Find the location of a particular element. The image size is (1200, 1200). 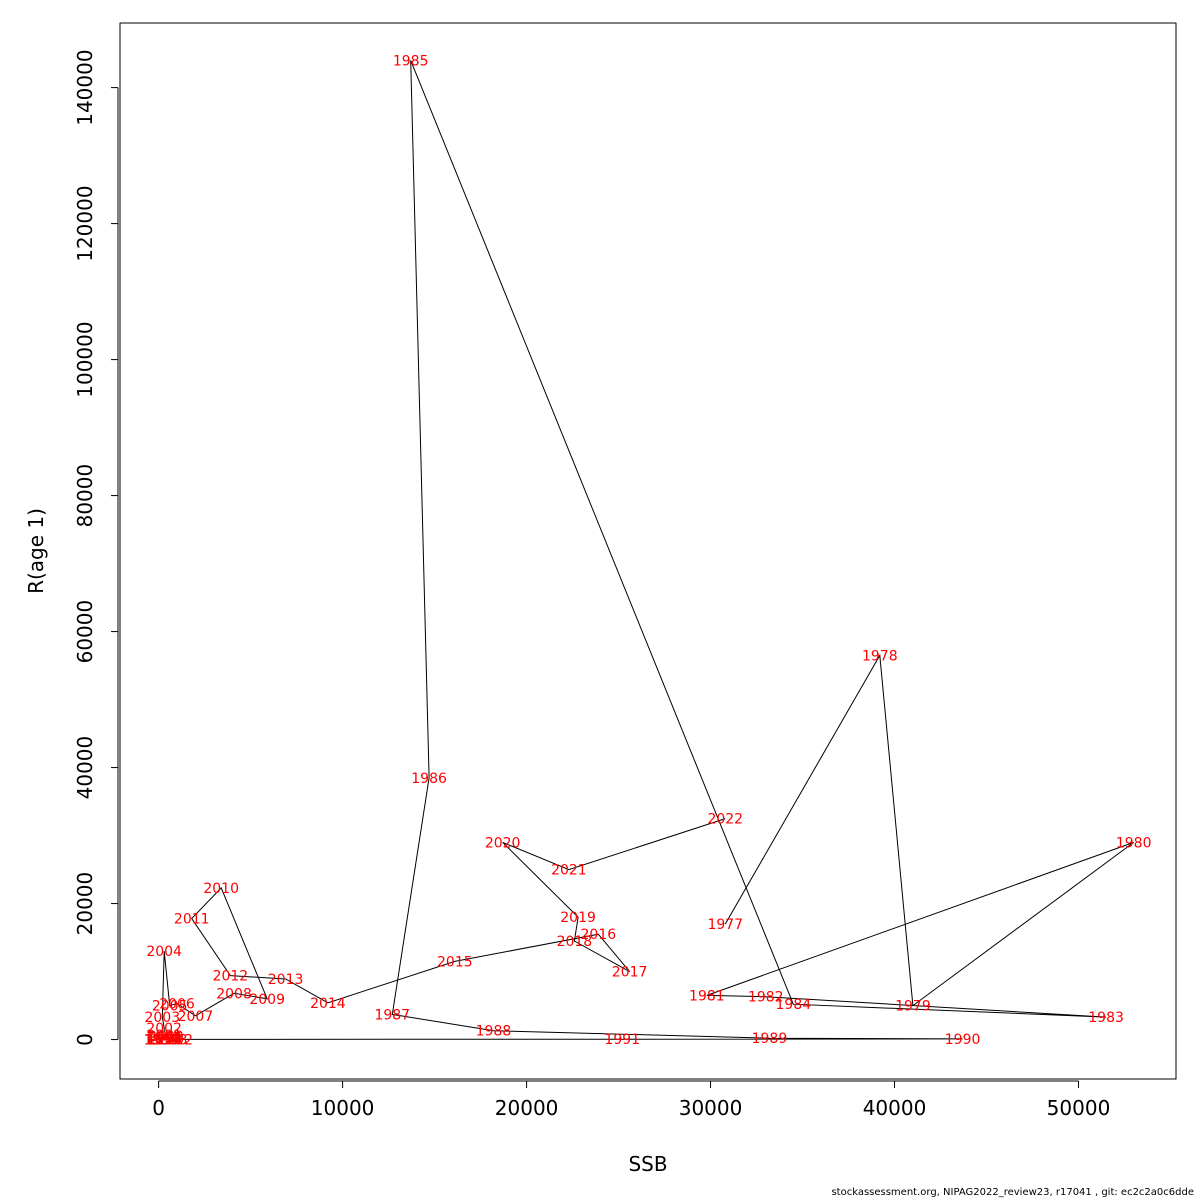

point-label: 1991 is located at coordinates (622, 1040).